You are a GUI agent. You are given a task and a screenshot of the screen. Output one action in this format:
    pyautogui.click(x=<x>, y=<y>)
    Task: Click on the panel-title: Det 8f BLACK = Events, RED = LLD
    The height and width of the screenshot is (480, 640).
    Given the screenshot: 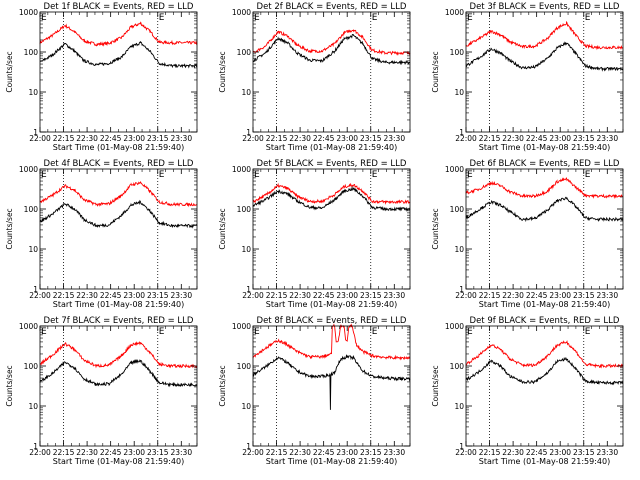 What is the action you would take?
    pyautogui.click(x=332, y=321)
    